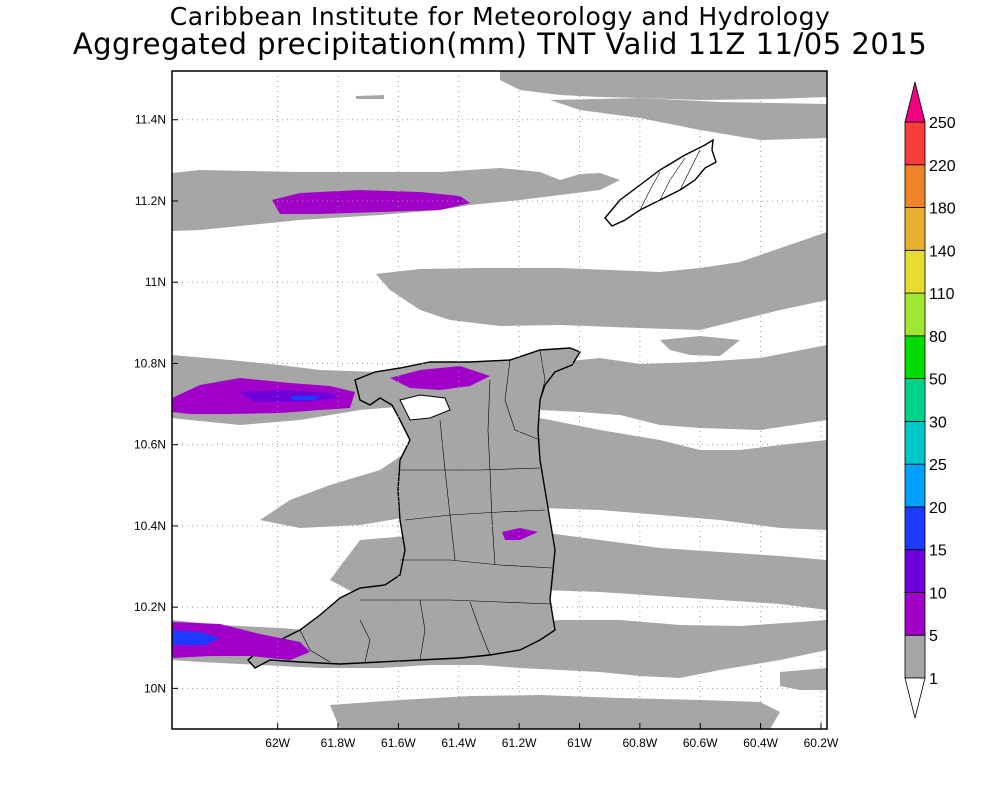 Image resolution: width=1000 pixels, height=800 pixels. I want to click on precip-band-top-east, so click(663, 85).